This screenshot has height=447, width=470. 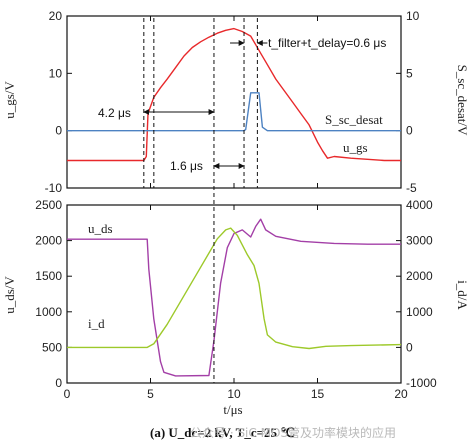 What do you see at coordinates (421, 383) in the screenshot?
I see `bottom-y-right-tick-label: -1000` at bounding box center [421, 383].